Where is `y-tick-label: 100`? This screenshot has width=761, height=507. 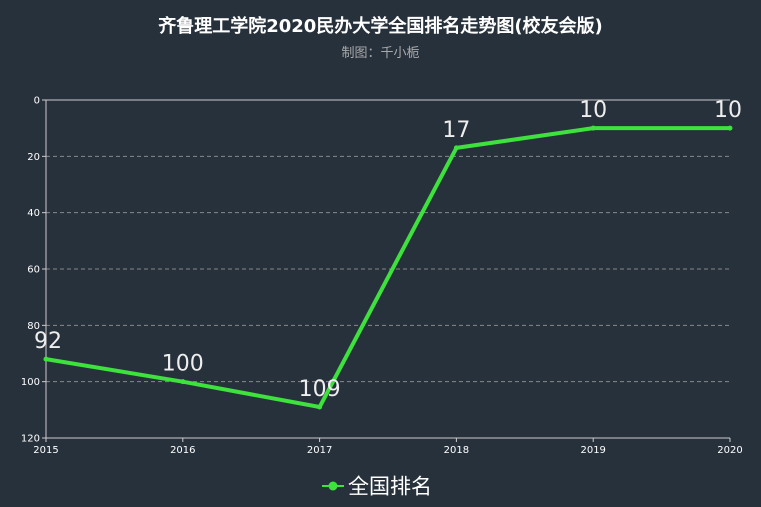
y-tick-label: 100 is located at coordinates (30, 382).